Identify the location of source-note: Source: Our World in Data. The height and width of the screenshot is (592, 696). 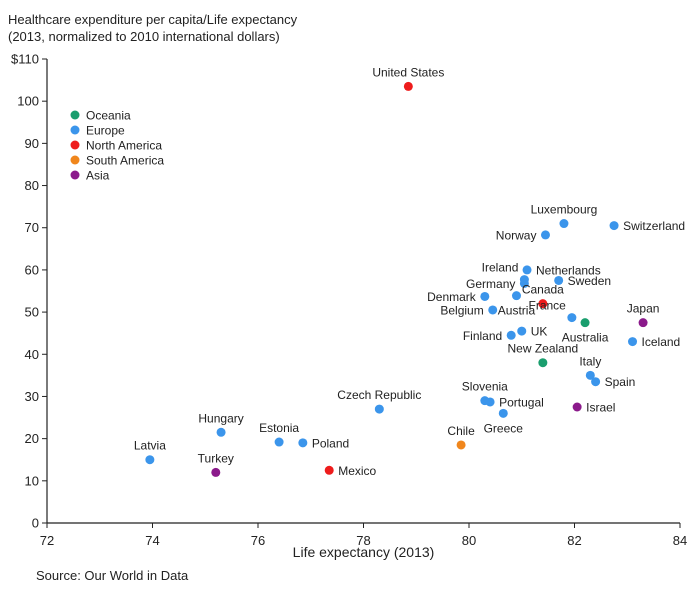
(112, 575).